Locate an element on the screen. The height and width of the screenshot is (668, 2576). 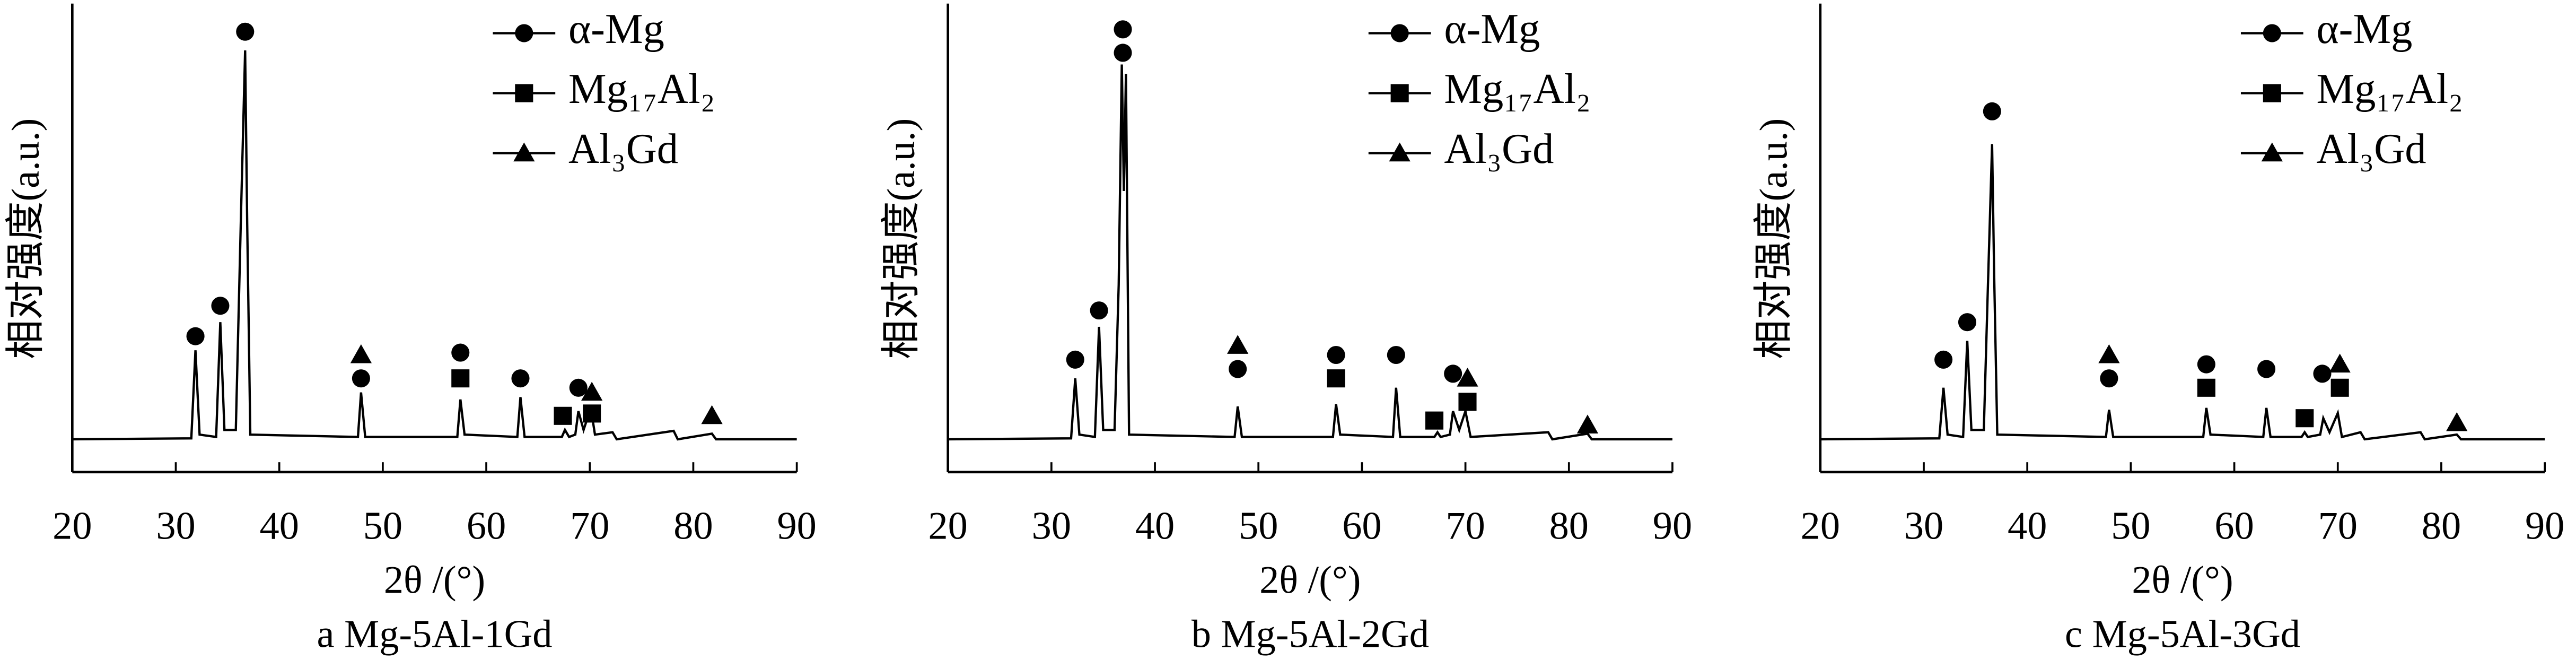
chart-caption: b Mg-5Al-2Gd is located at coordinates (1310, 634).